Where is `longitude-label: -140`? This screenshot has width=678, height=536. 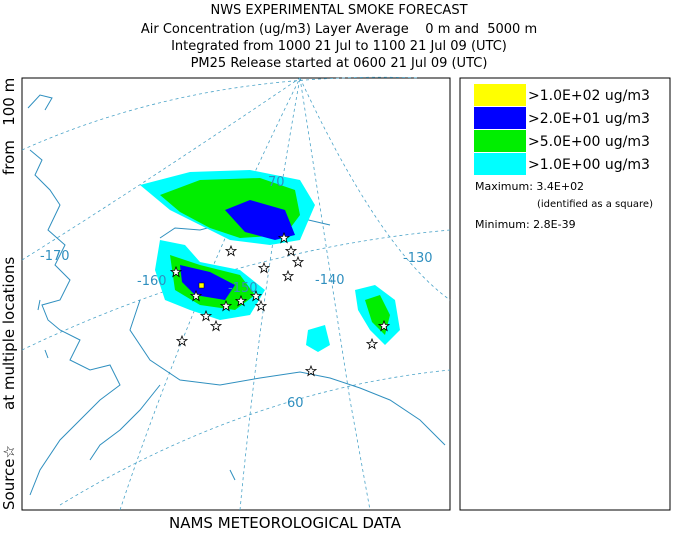
longitude-label: -140 is located at coordinates (330, 280).